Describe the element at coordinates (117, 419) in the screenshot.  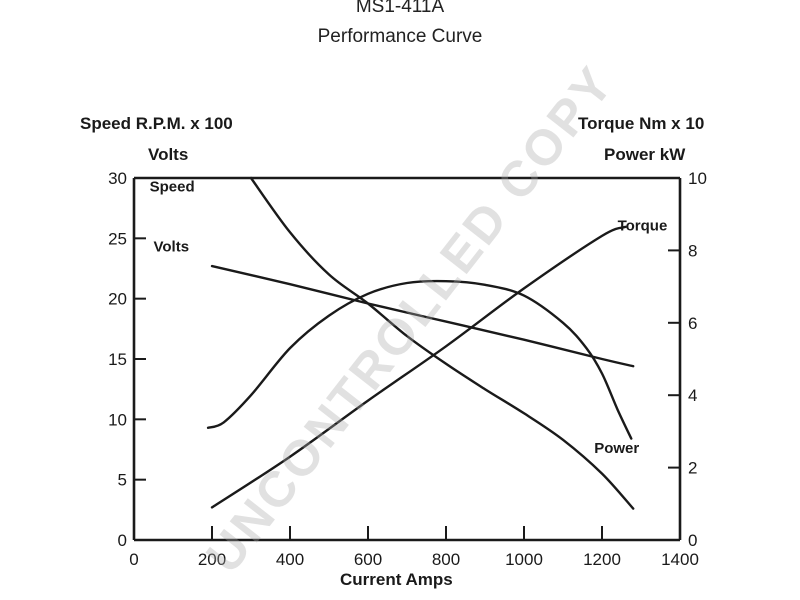
I see `left-axis-tick-label: 10` at that location.